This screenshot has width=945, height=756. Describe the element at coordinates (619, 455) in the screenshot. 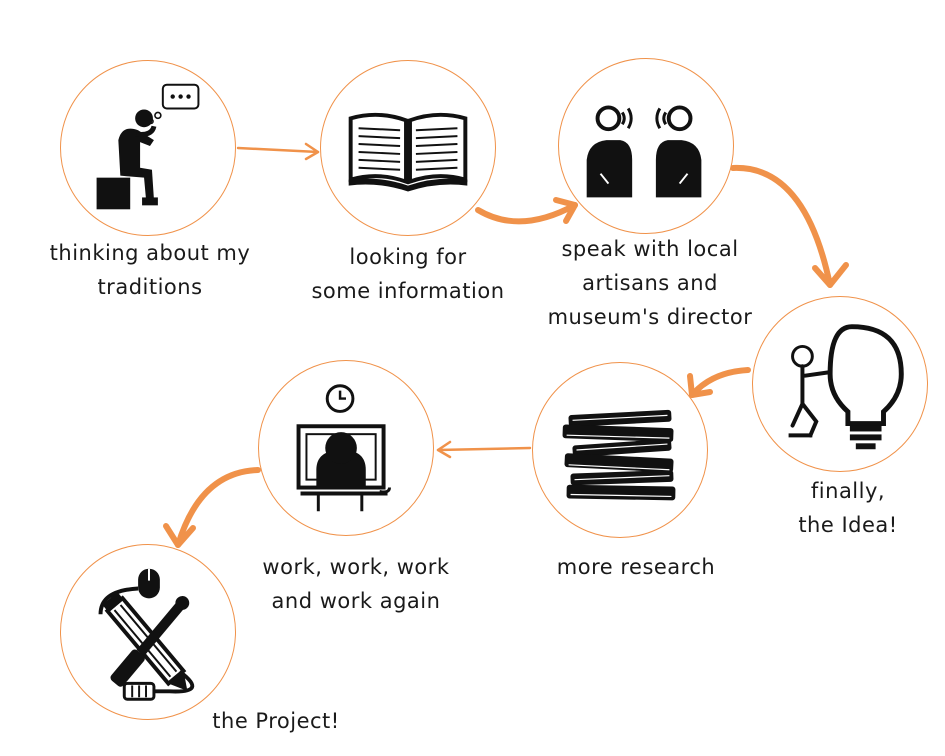

I see `book-stack-icon` at that location.